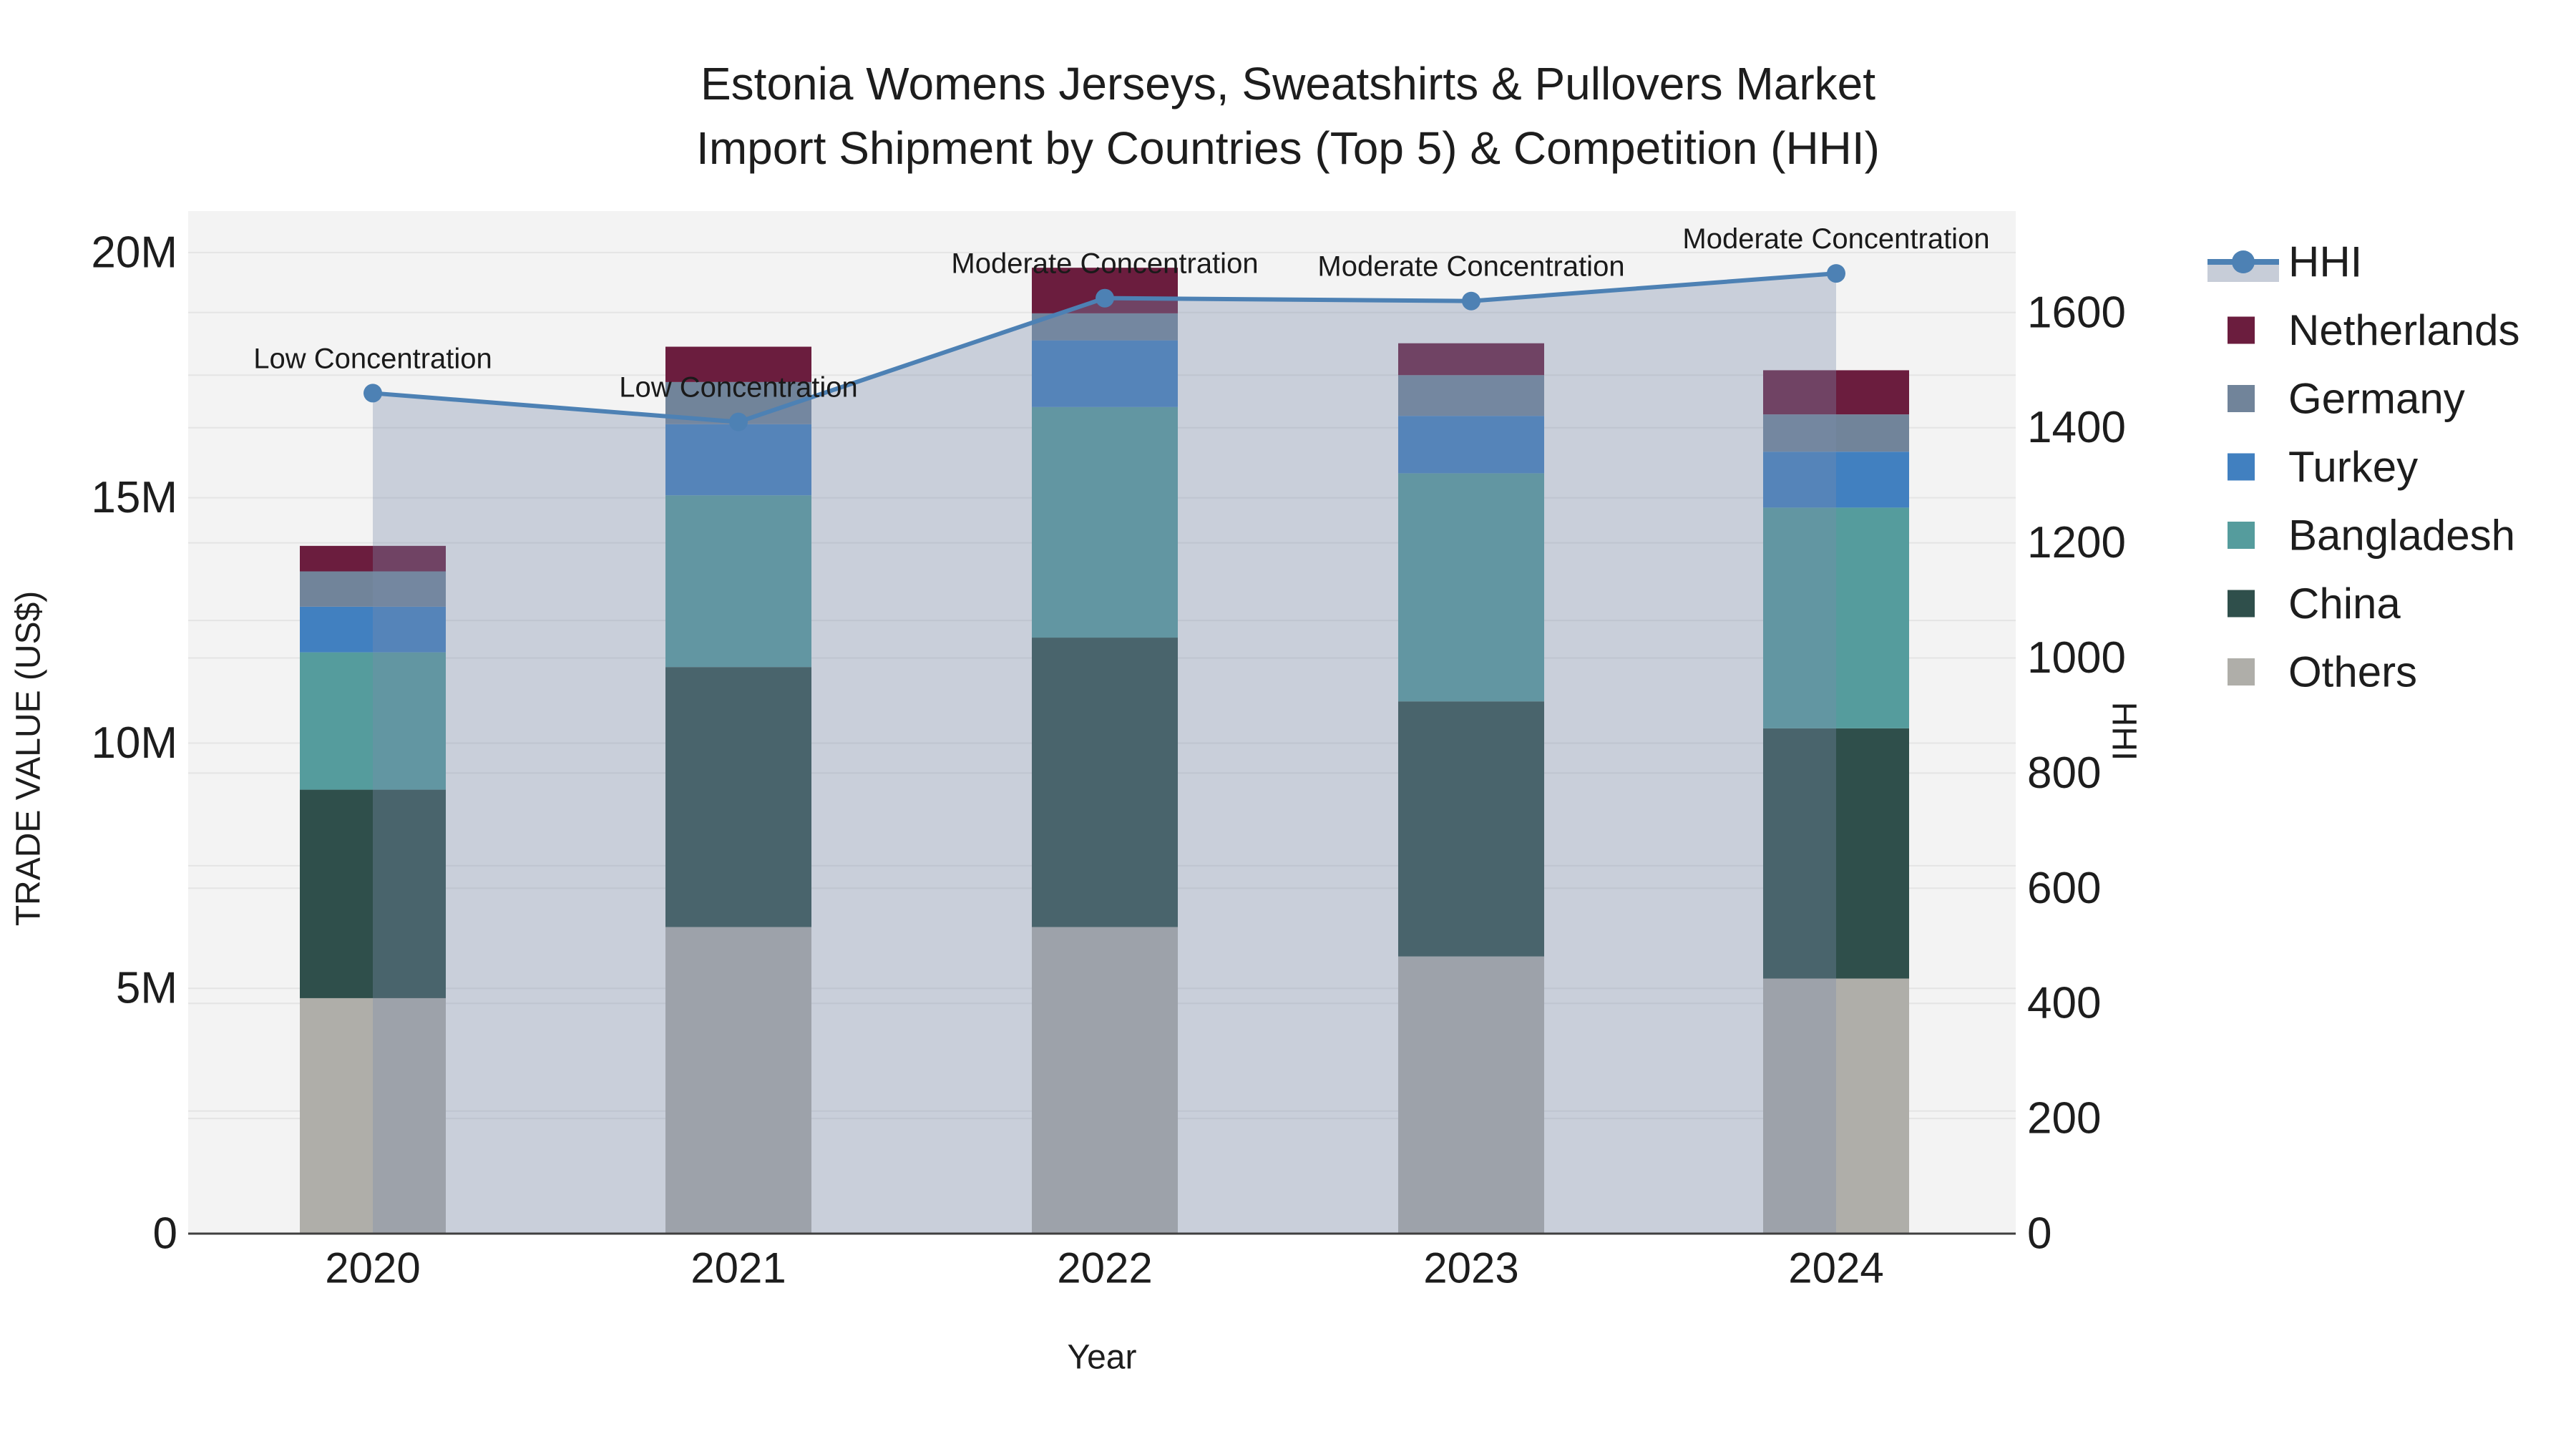 This screenshot has height=1449, width=2576. Describe the element at coordinates (1471, 395) in the screenshot. I see `bar-segment-germany-2023` at that location.